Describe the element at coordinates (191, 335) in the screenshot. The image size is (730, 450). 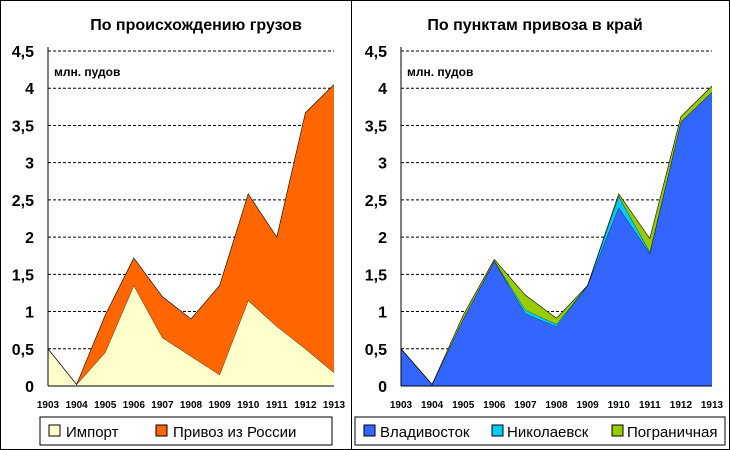
I see `area-series` at that location.